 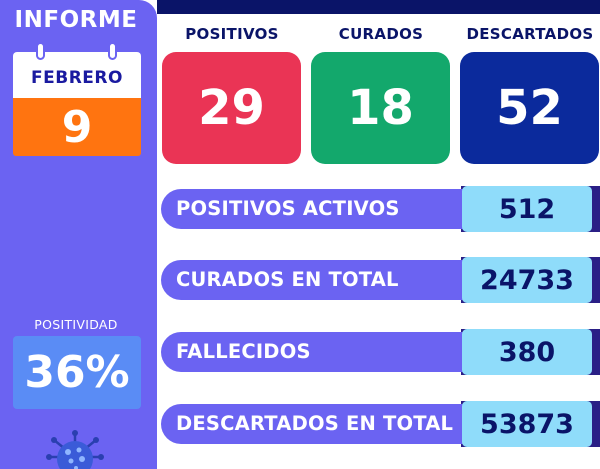 What do you see at coordinates (527, 280) in the screenshot?
I see `row-value: 24733` at bounding box center [527, 280].